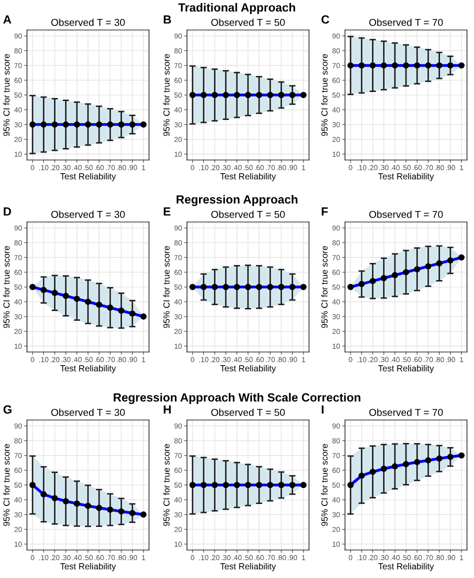  I want to click on text: Regression Approach With Scale Correction, so click(237, 398).